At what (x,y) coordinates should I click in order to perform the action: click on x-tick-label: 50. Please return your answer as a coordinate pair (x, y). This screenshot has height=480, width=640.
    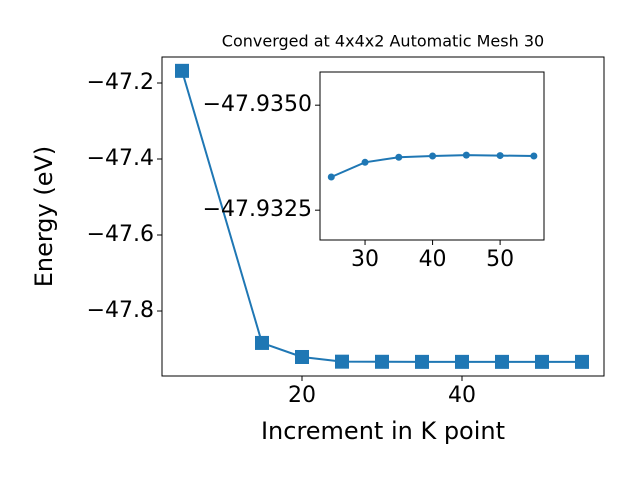
    Looking at the image, I should click on (500, 259).